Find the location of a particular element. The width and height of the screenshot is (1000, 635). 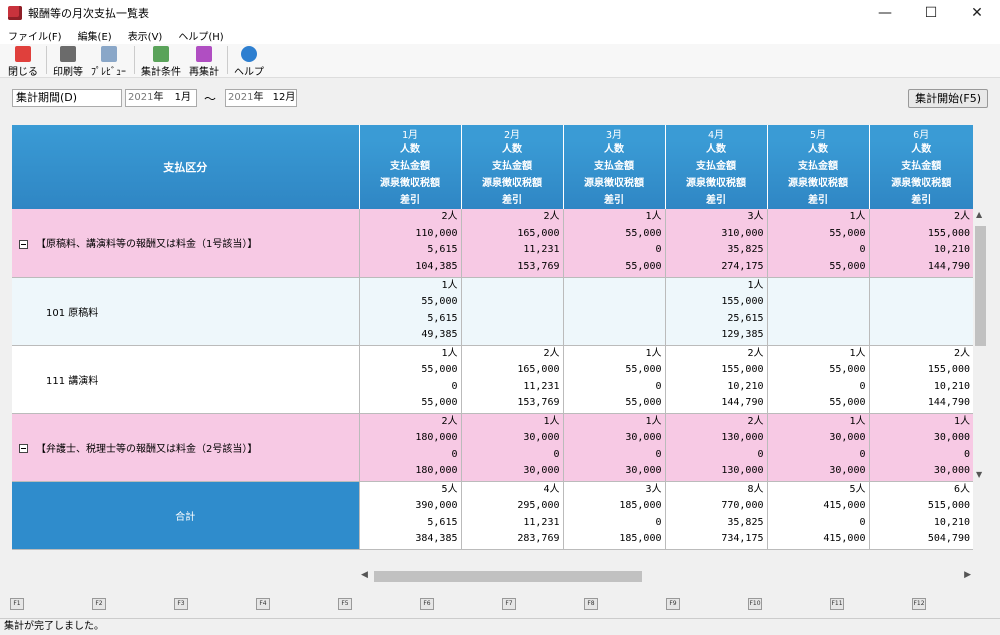

category-label: 【原稿料、講演料等の報酬又は料金（1号該当）】 is located at coordinates (147, 245).